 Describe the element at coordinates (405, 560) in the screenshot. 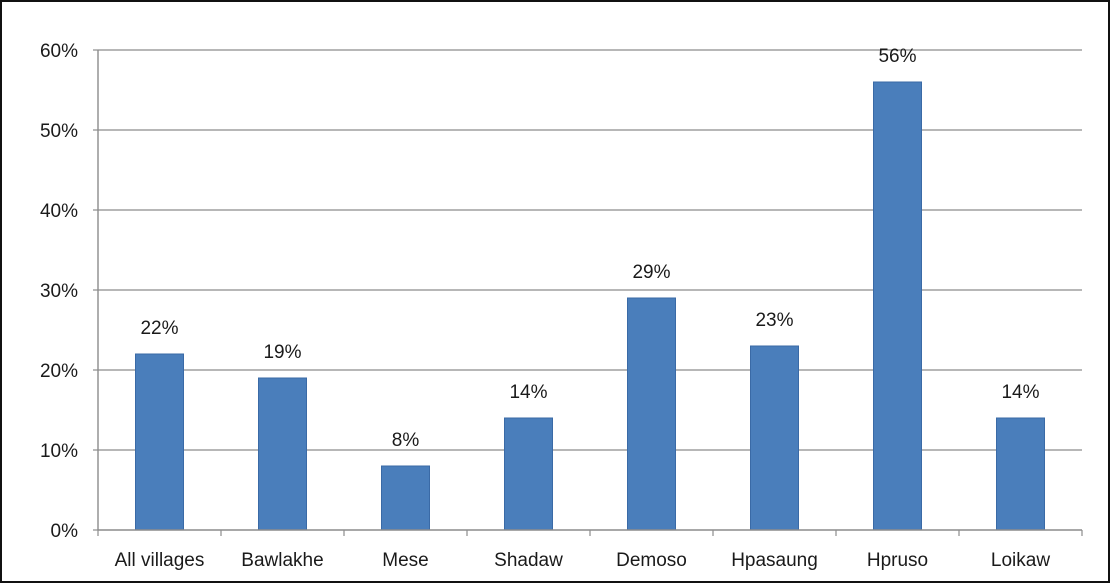

I see `x-category-label: Mese` at that location.